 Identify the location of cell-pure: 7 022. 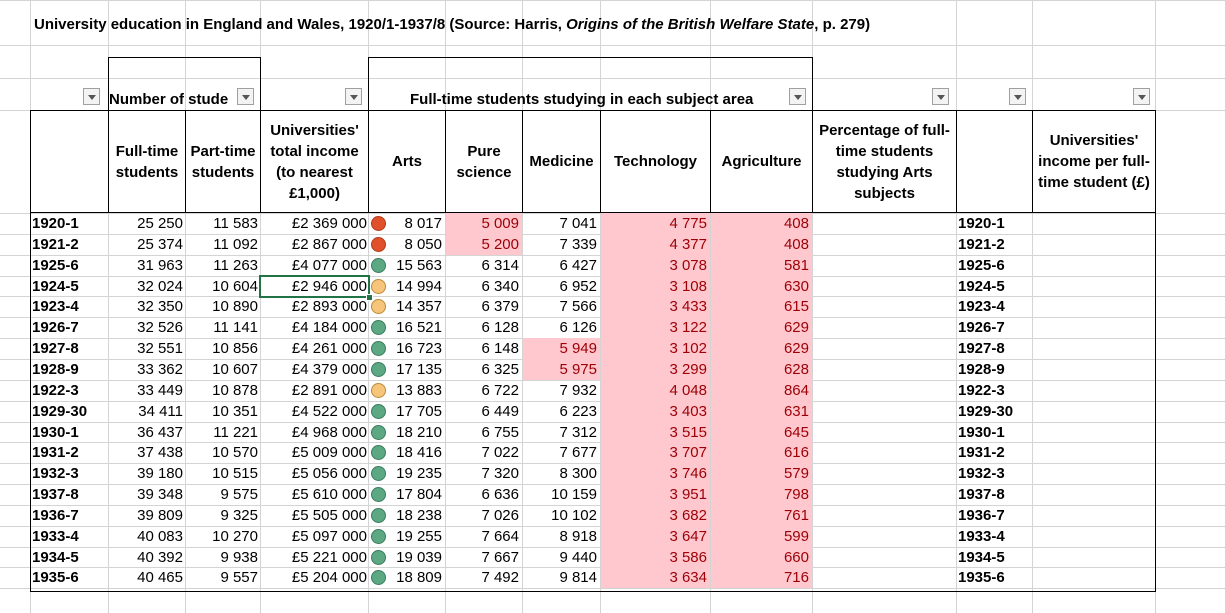
(500, 453).